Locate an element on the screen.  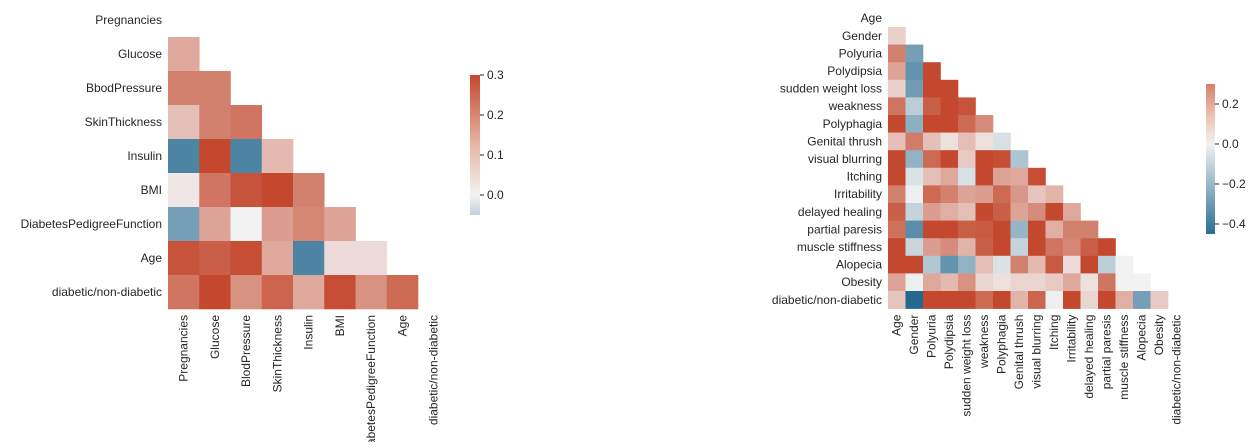
row-label: Polyphagia is located at coordinates (853, 124).